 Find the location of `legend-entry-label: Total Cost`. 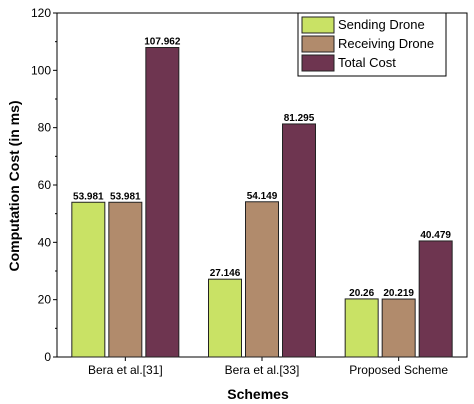

legend-entry-label: Total Cost is located at coordinates (367, 62).